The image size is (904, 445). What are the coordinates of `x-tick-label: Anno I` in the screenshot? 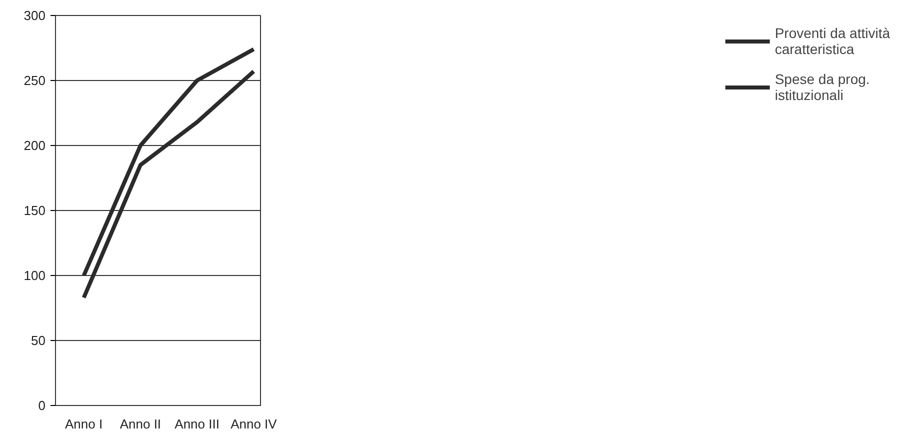 It's located at (84, 424).